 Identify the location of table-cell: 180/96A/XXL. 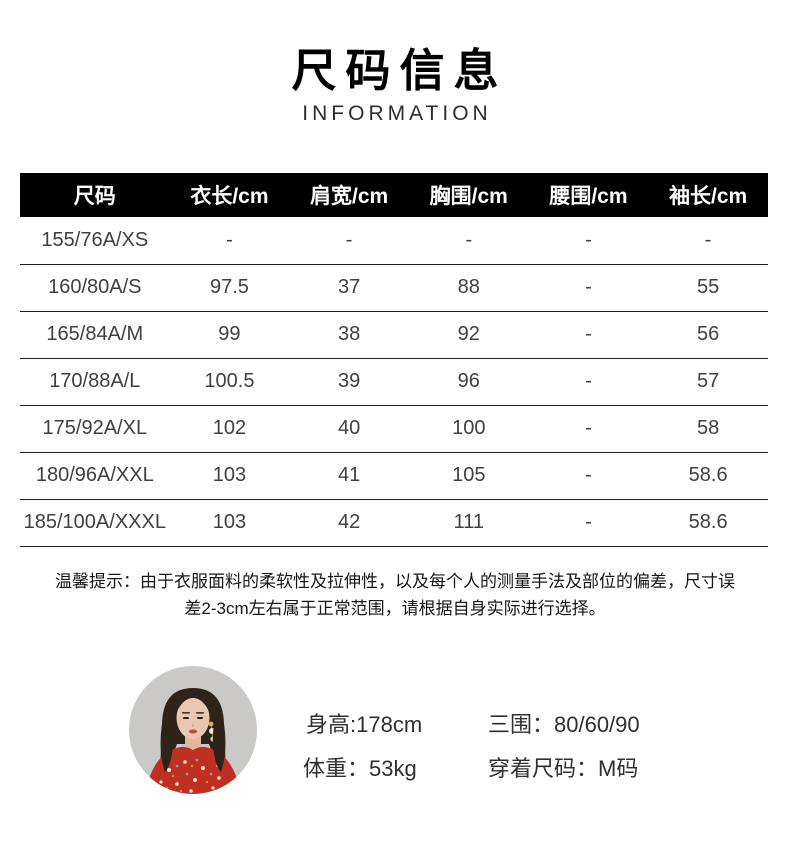
(95, 476).